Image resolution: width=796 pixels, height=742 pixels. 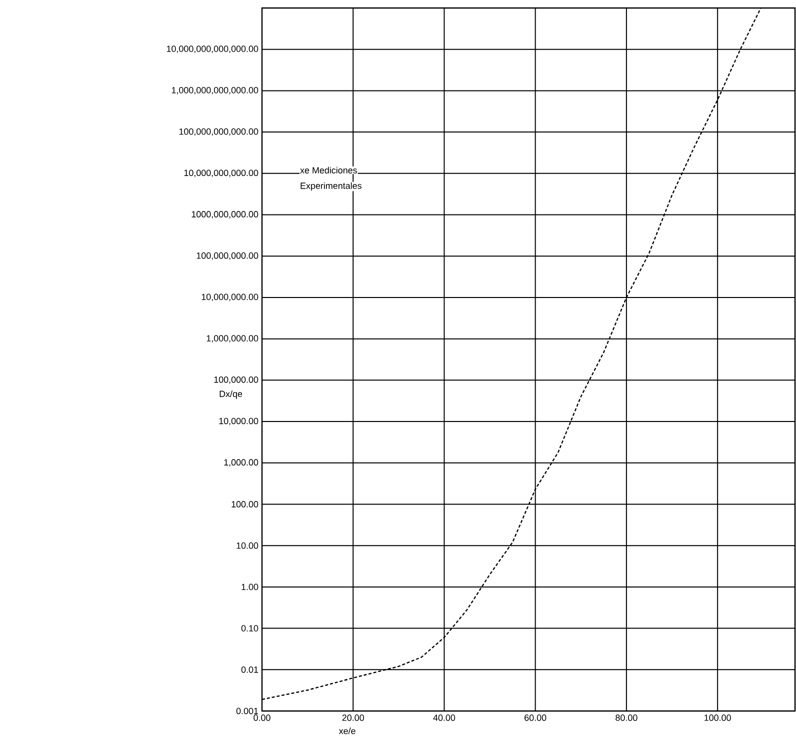 I want to click on y-tick-label: 100,000,000.00, so click(x=227, y=256).